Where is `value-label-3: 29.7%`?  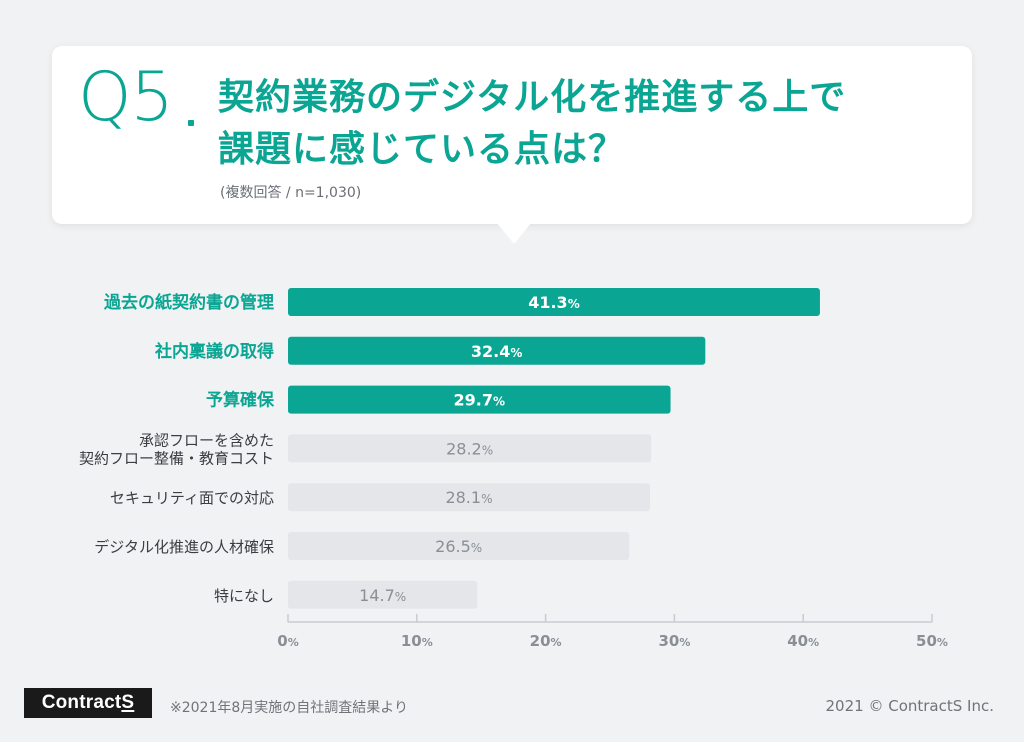
value-label-3: 29.7% is located at coordinates (480, 400).